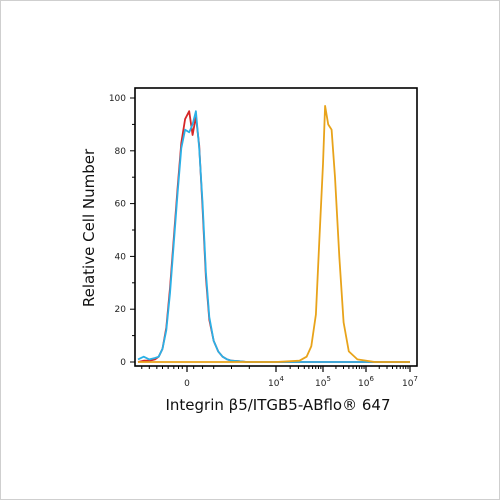 The width and height of the screenshot is (500, 500). Describe the element at coordinates (121, 257) in the screenshot. I see `y-tick-label: 40` at that location.